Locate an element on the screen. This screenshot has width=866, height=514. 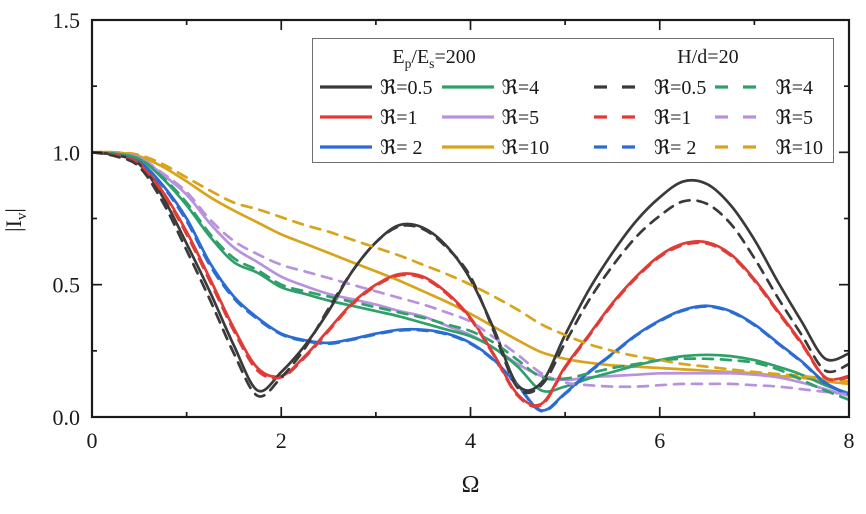
legend-title-part: E is located at coordinates (398, 57).